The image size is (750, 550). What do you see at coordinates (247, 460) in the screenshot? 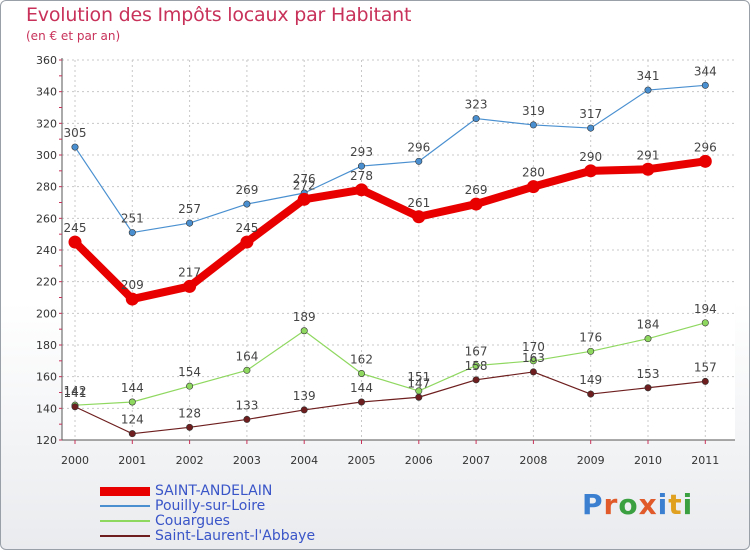
I see `x-tick-label: 2003` at bounding box center [247, 460].